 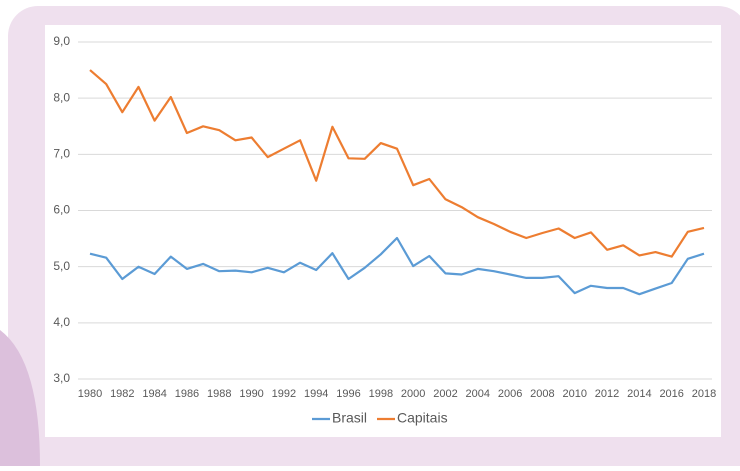 I want to click on y-tick-label: 9,0, so click(x=61, y=41).